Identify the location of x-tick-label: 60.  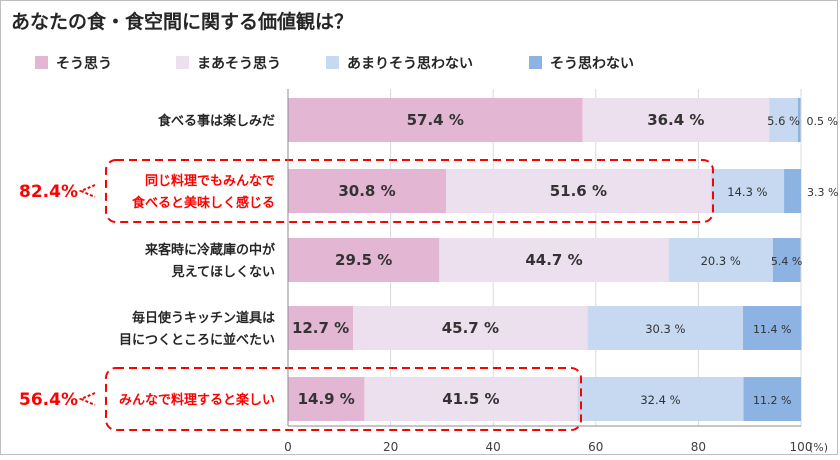
(595, 447).